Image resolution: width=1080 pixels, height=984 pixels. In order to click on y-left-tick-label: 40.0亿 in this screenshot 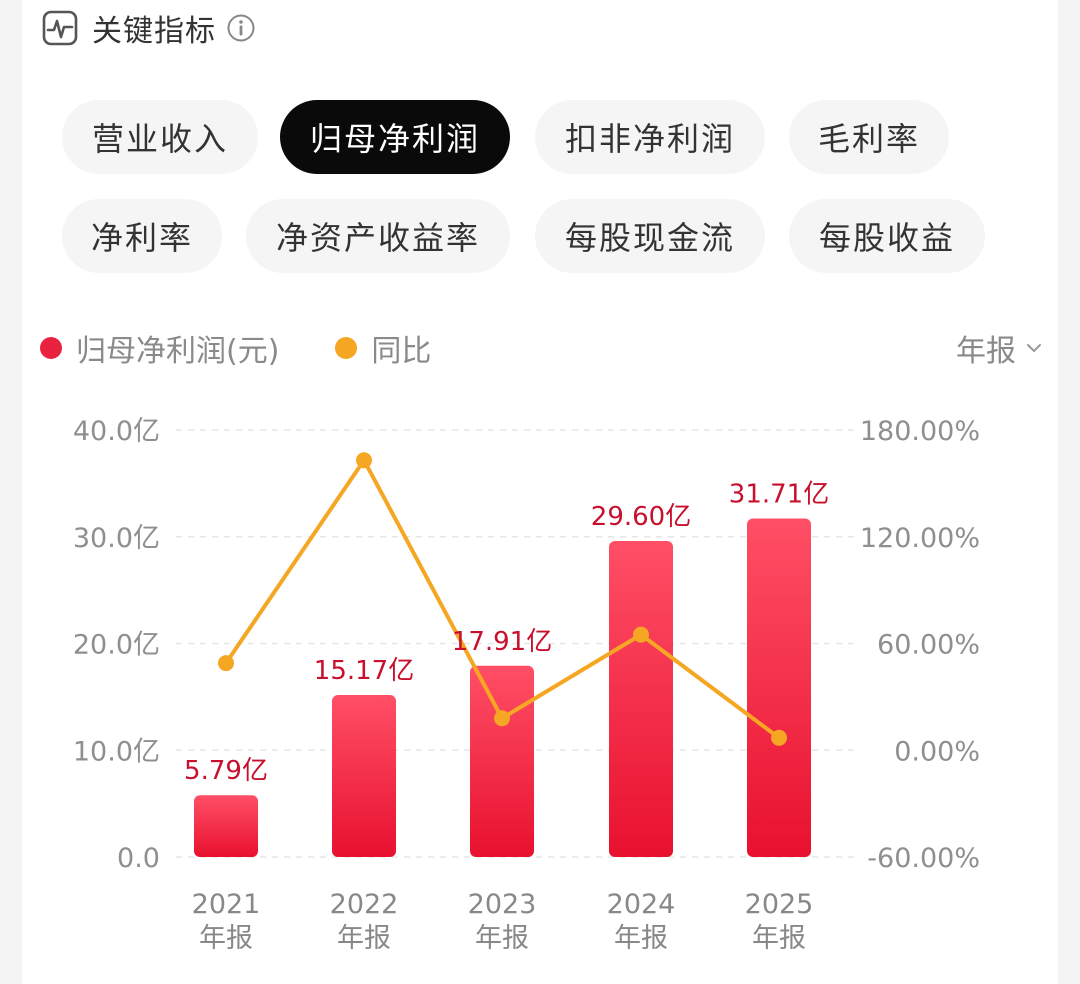, I will do `click(116, 431)`.